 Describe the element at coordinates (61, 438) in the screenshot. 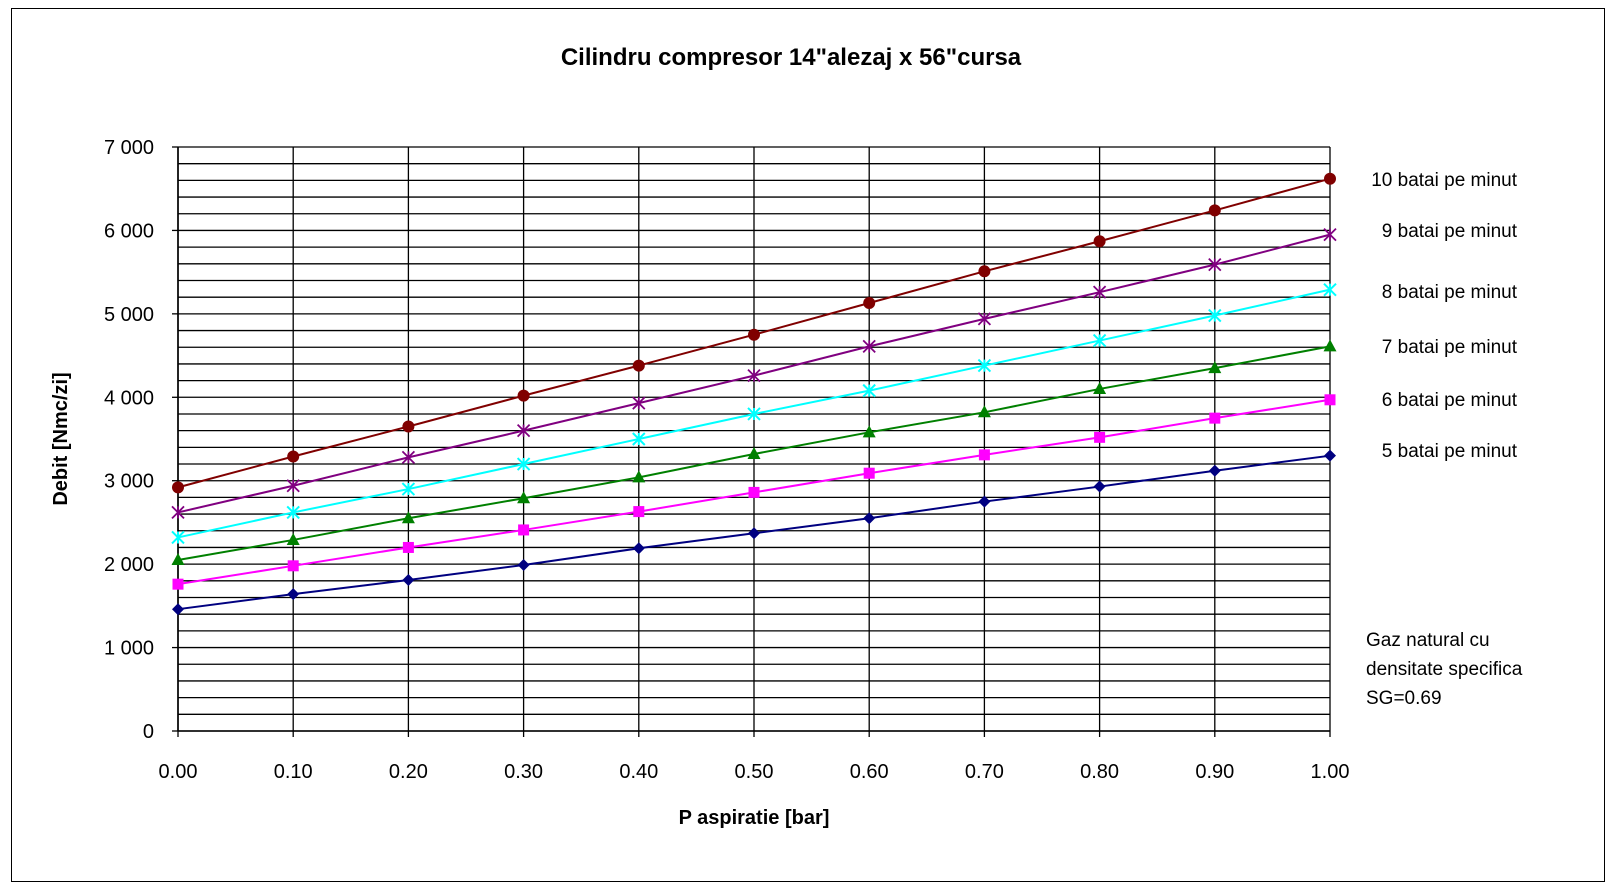

I see `y-axis-label: Debit [Nmc/zi]` at that location.